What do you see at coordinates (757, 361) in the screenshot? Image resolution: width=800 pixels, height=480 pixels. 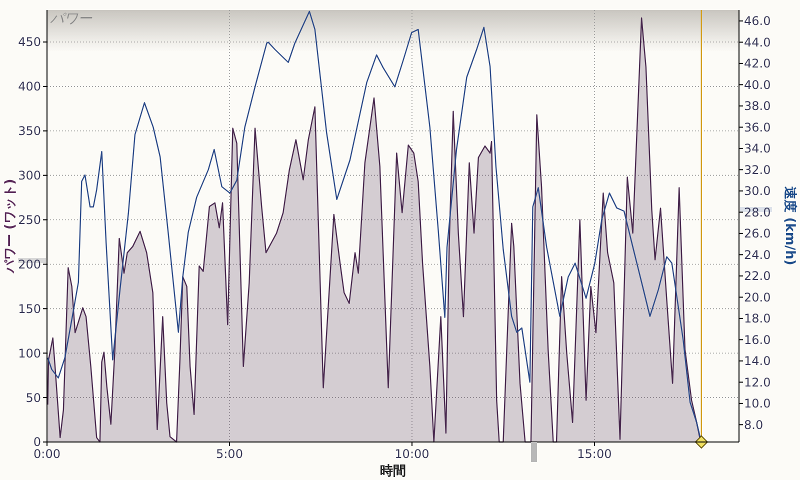 I see `y2-tick-label: 14.0` at bounding box center [757, 361].